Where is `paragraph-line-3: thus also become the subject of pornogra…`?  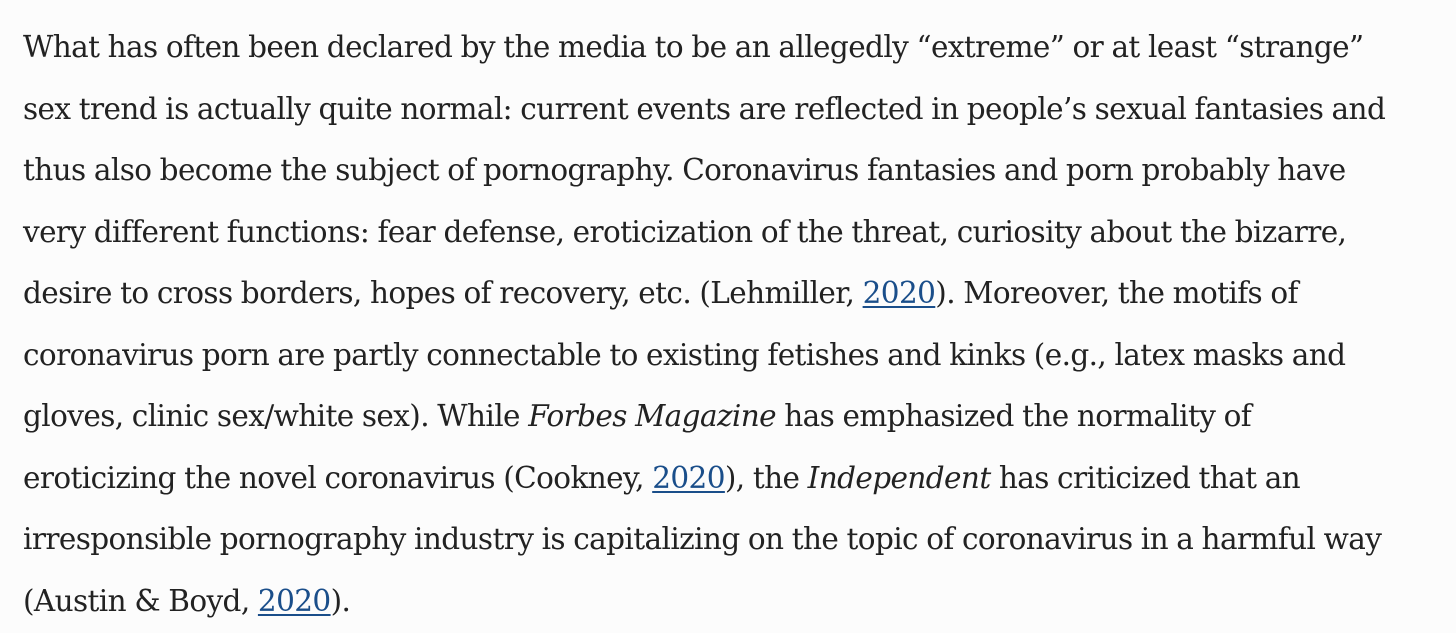 paragraph-line-3: thus also become the subject of pornogra… is located at coordinates (684, 170).